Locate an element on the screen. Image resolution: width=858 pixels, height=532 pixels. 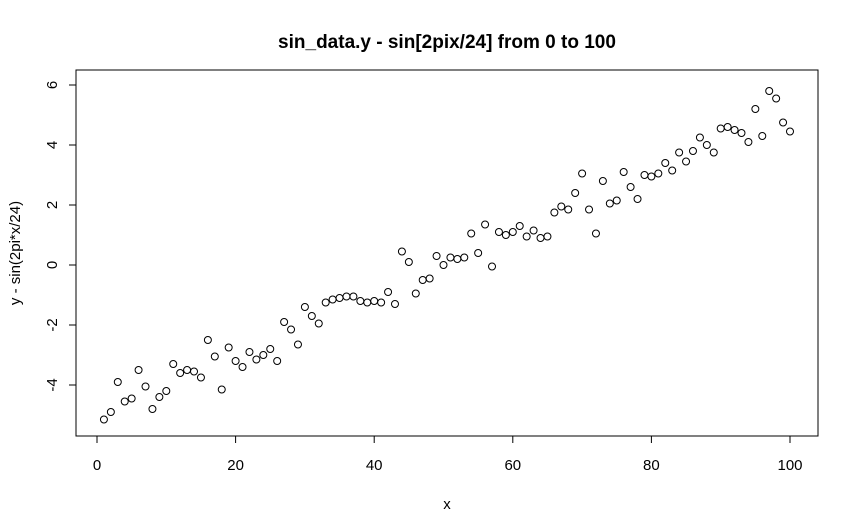
y-tick-label: -2 is located at coordinates (52, 324).